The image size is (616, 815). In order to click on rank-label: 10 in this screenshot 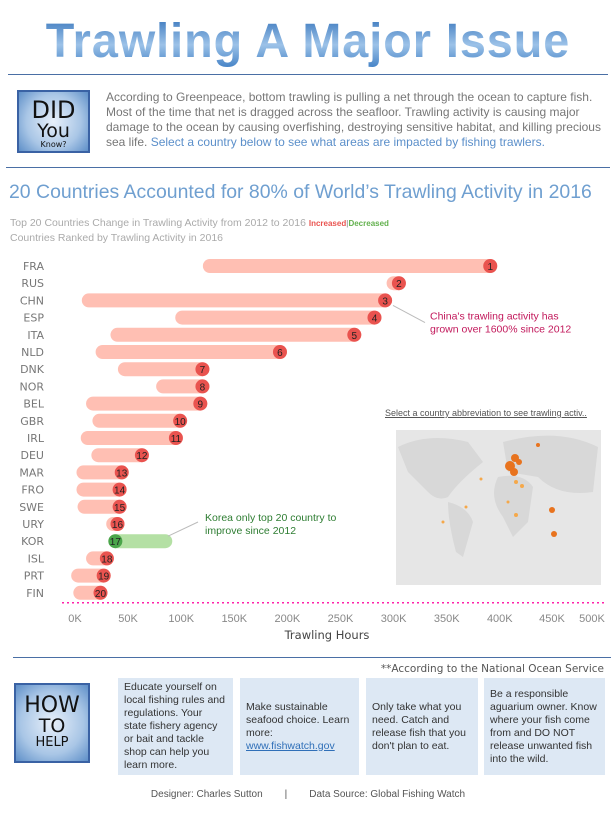, I will do `click(181, 422)`.